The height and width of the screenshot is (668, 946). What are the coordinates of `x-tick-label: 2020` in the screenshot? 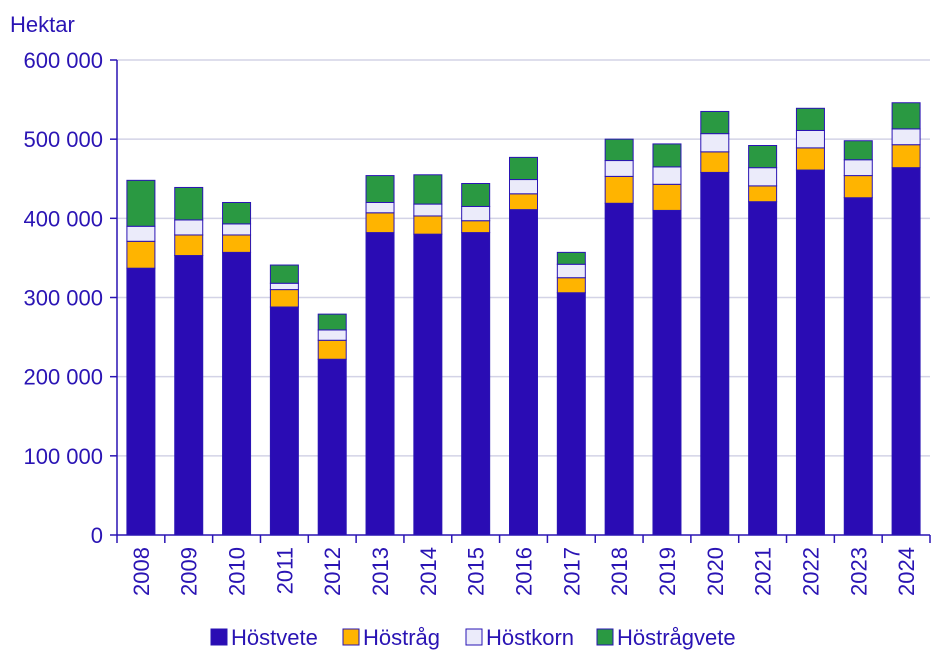 It's located at (715, 571).